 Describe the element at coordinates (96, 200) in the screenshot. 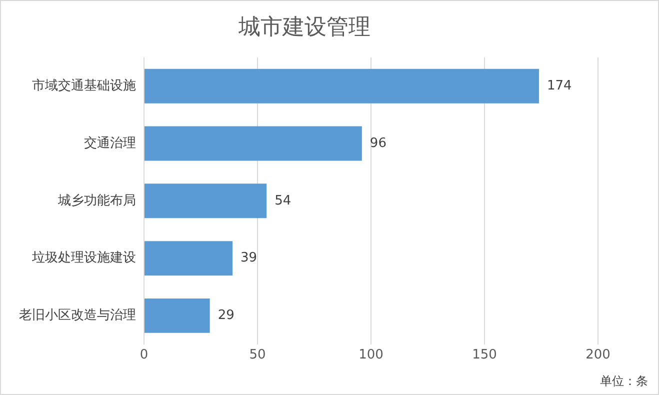

I see `y-tick-label: 城乡功能布局` at that location.